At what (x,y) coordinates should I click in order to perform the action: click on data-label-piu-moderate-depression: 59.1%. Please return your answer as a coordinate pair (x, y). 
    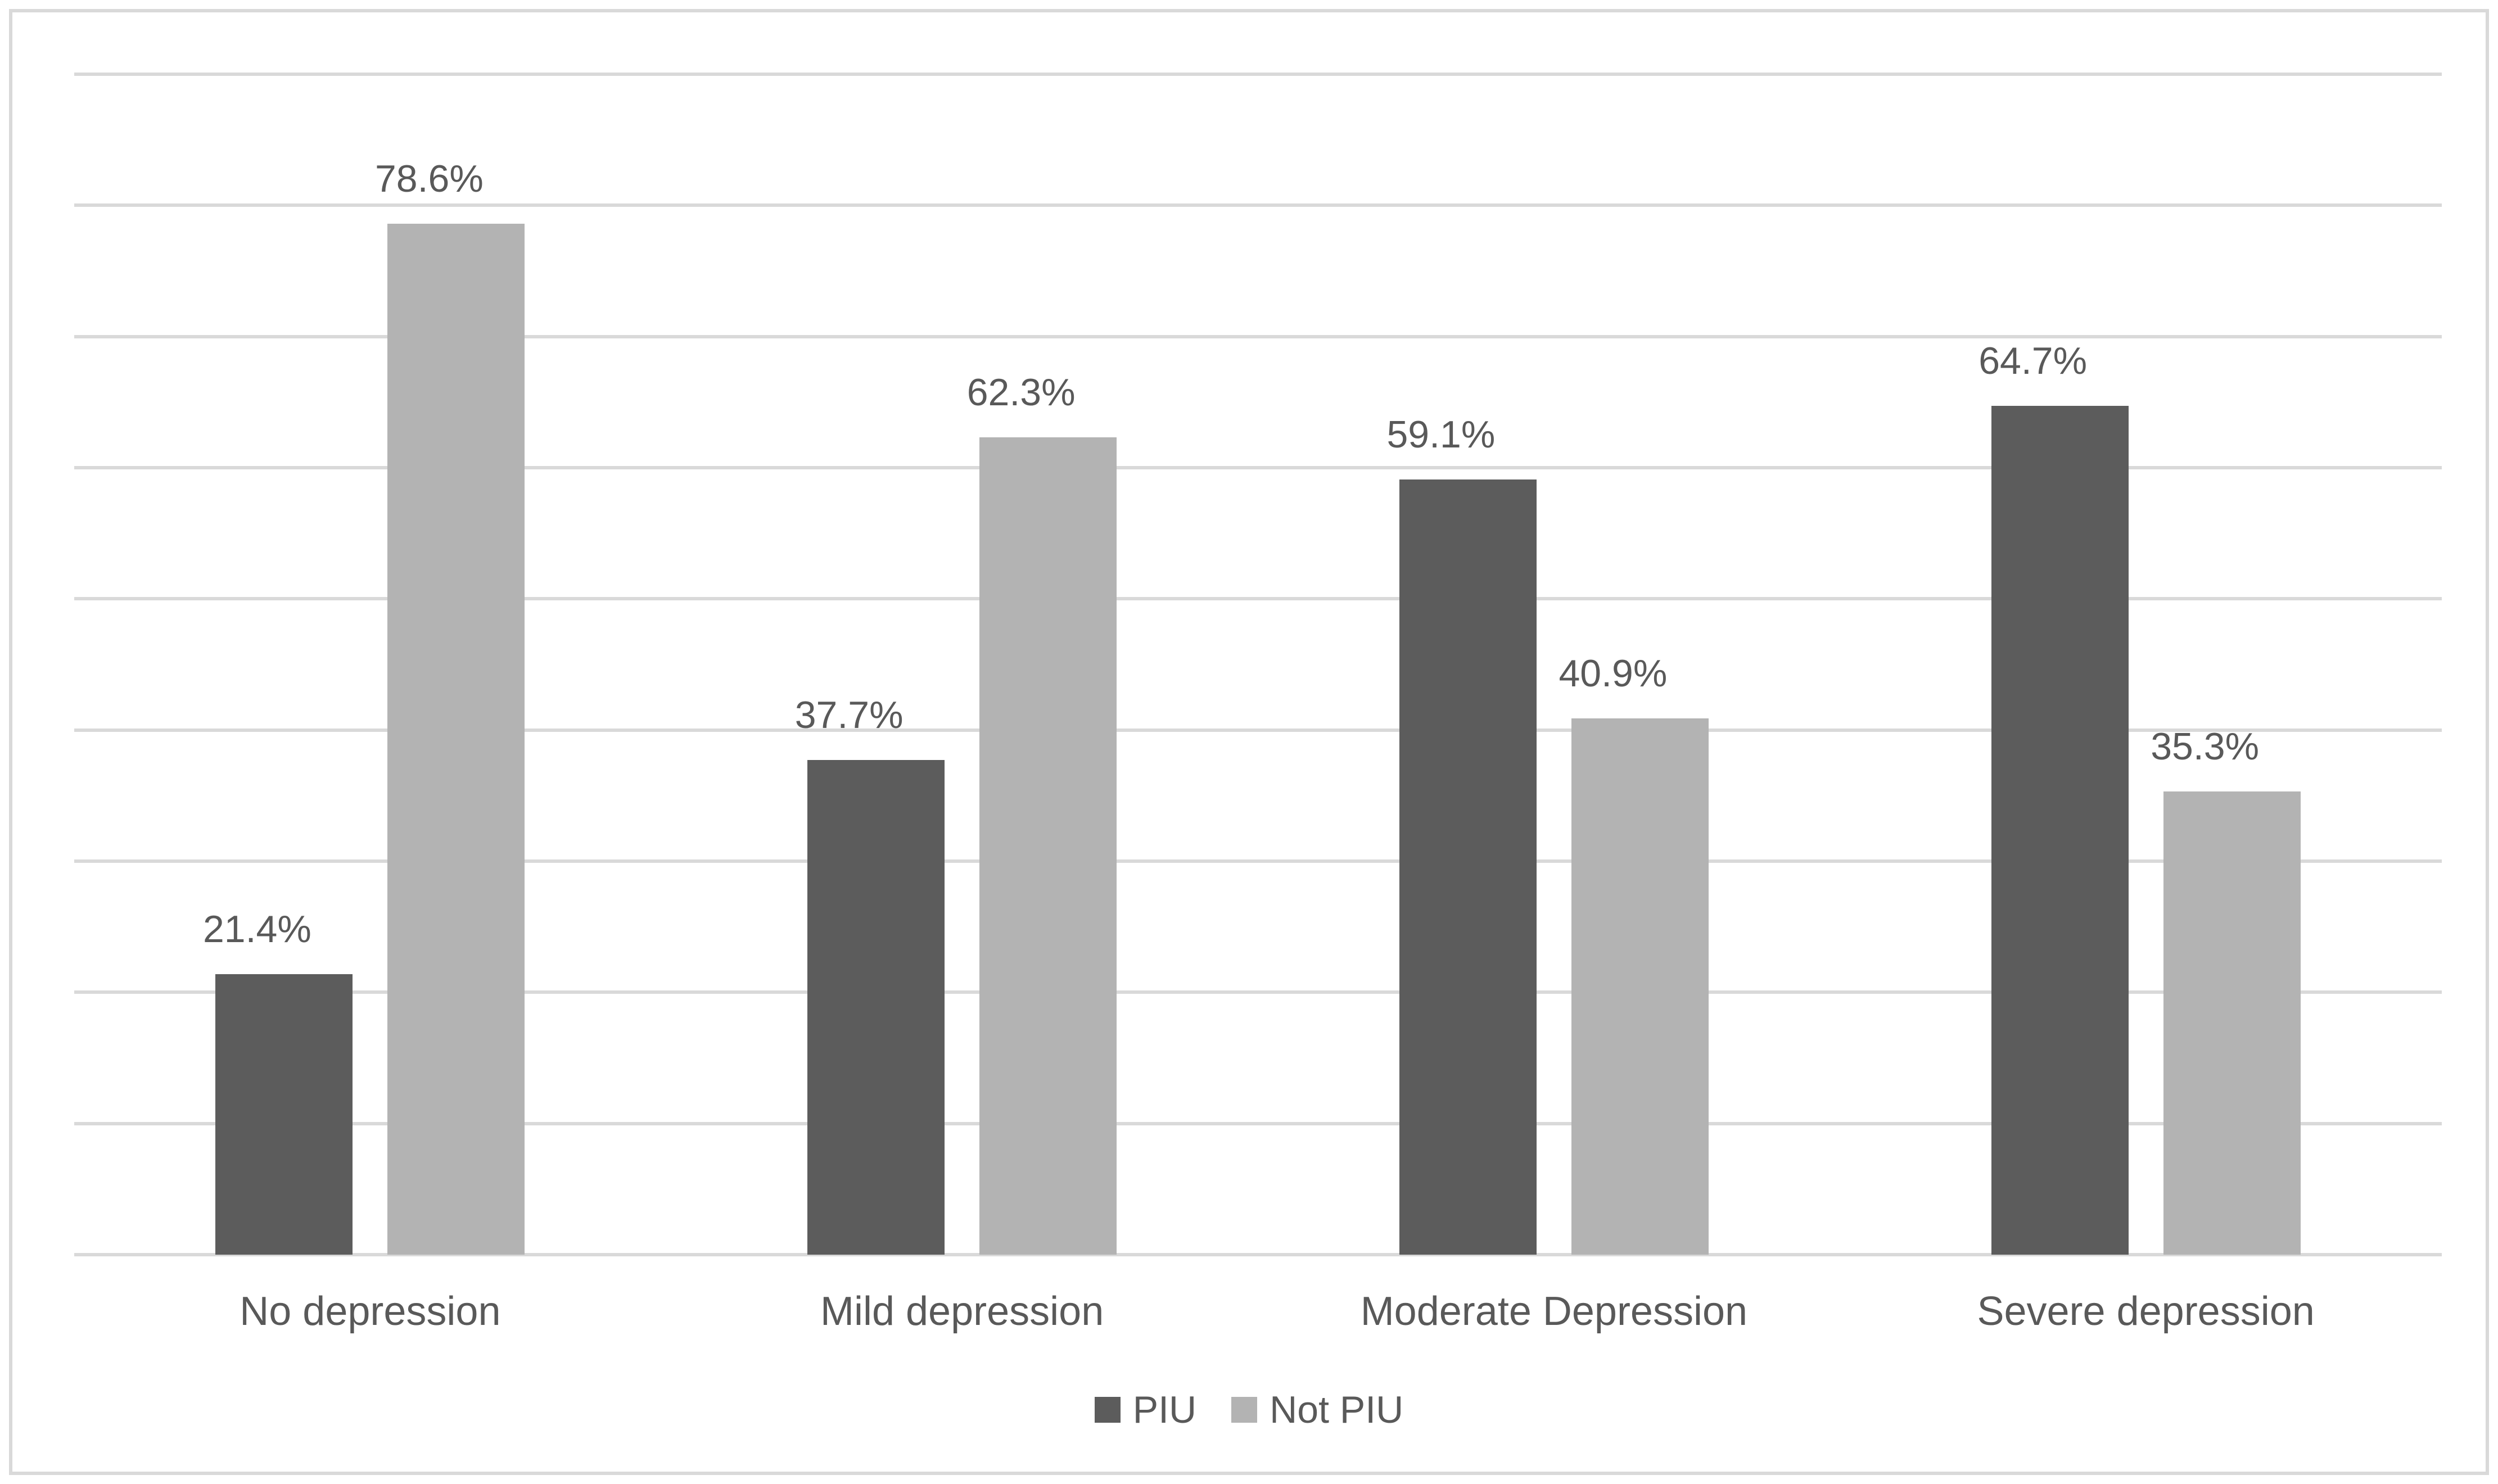
    Looking at the image, I should click on (1441, 434).